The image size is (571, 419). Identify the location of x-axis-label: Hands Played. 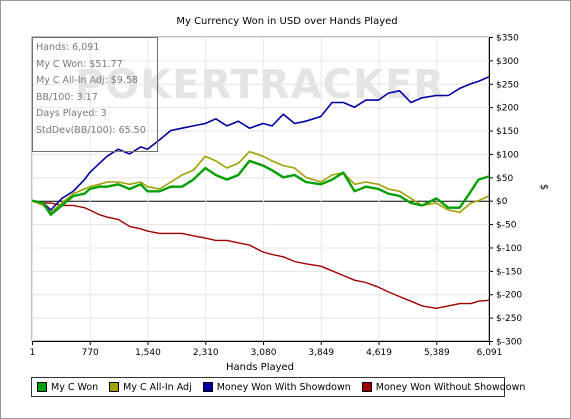
(260, 367).